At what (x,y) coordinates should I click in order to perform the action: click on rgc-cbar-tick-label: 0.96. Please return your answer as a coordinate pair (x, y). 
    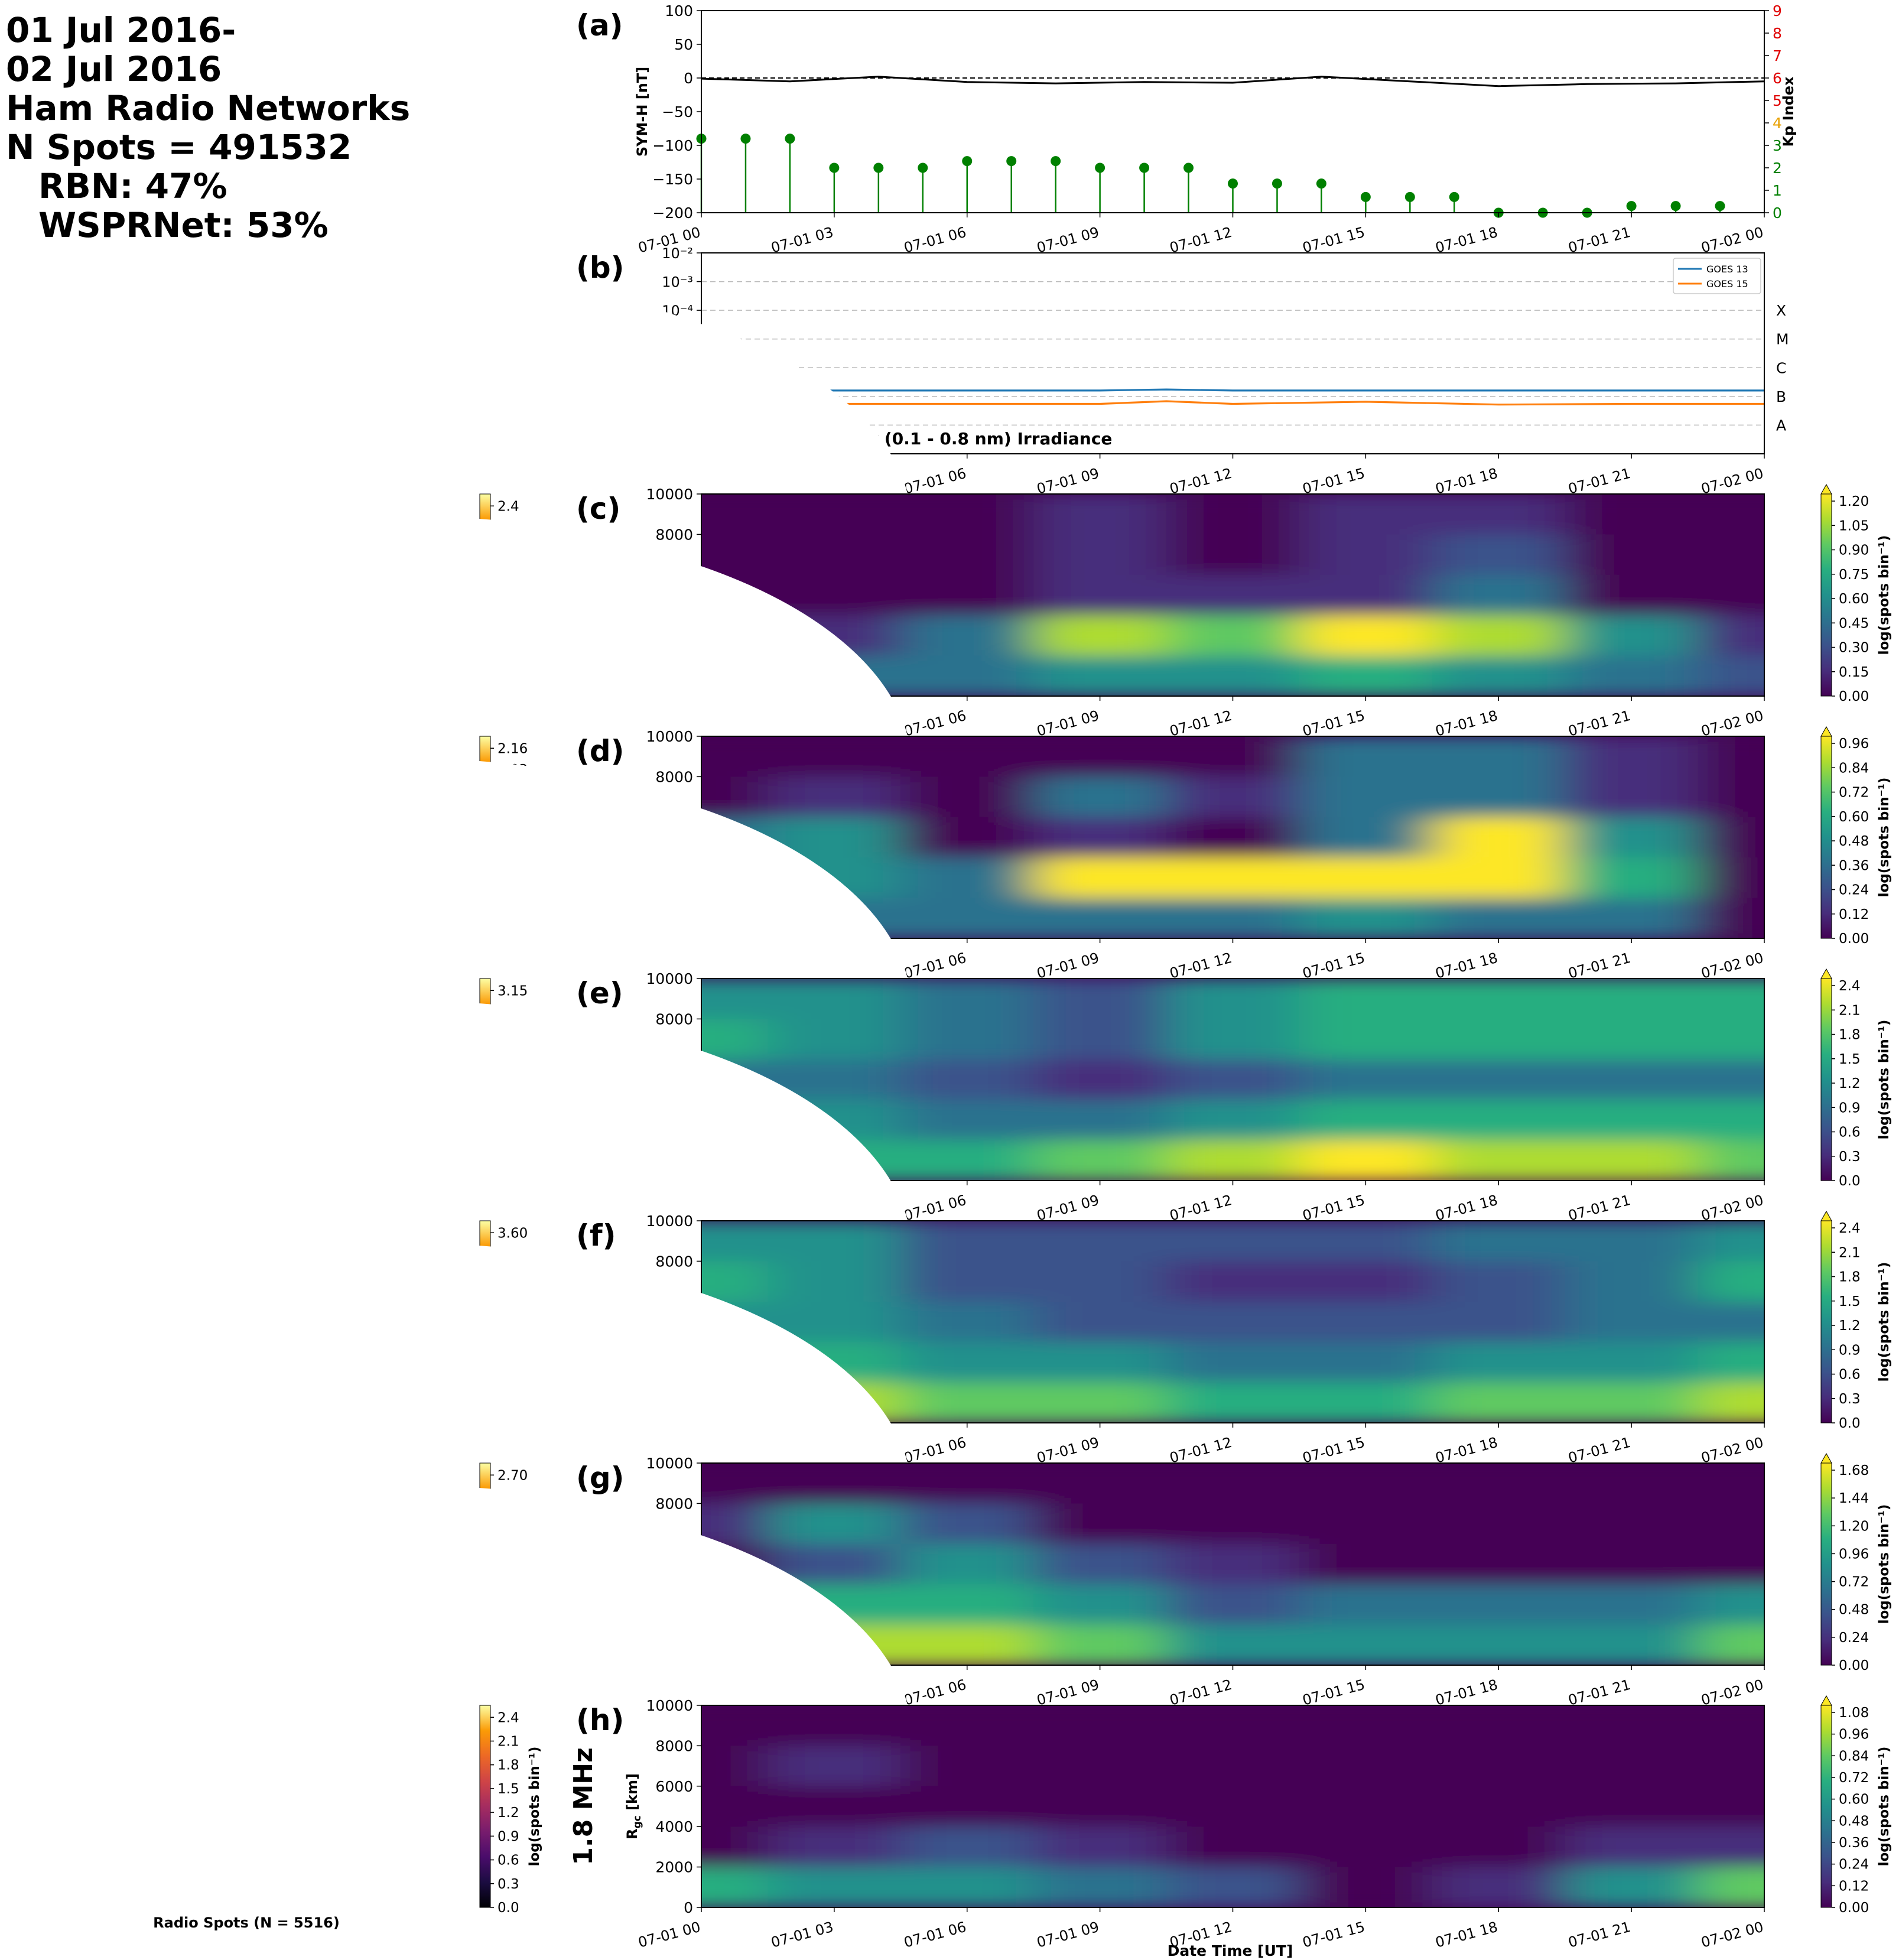
    Looking at the image, I should click on (1854, 1735).